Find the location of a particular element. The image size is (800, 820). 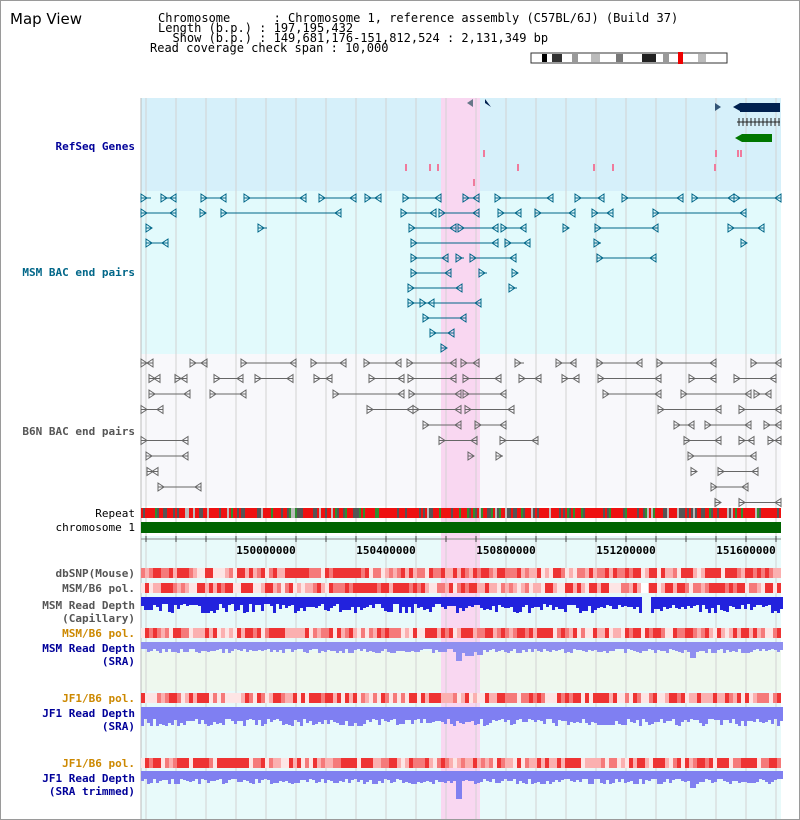

b6n-bac-end-pairs is located at coordinates (461, 433).